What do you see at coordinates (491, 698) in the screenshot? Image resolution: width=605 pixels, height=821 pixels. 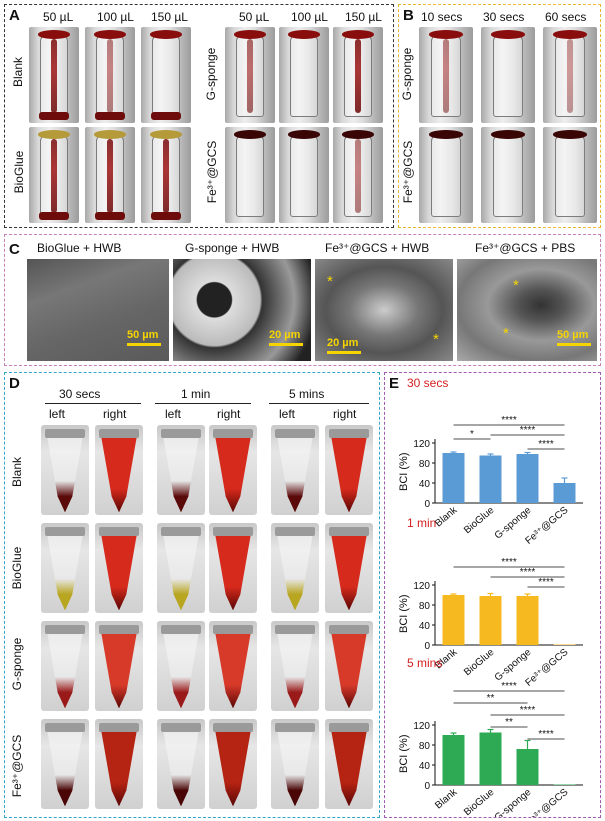 I see `significance-label: **` at bounding box center [491, 698].